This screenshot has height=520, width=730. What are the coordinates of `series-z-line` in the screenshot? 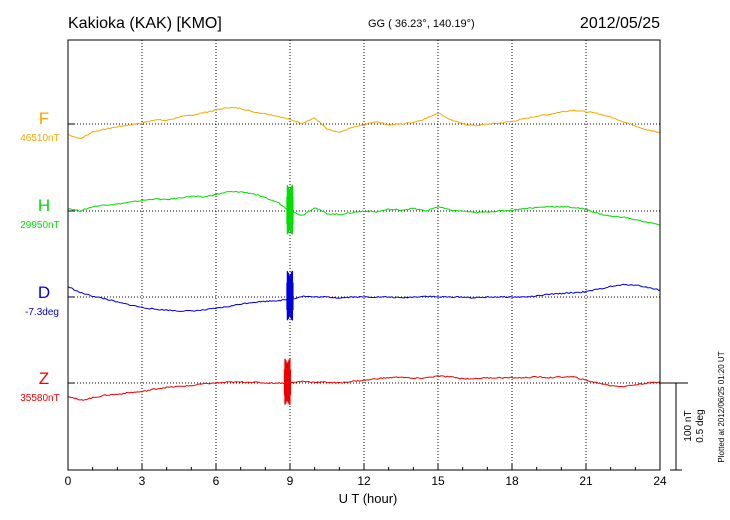 It's located at (364, 388).